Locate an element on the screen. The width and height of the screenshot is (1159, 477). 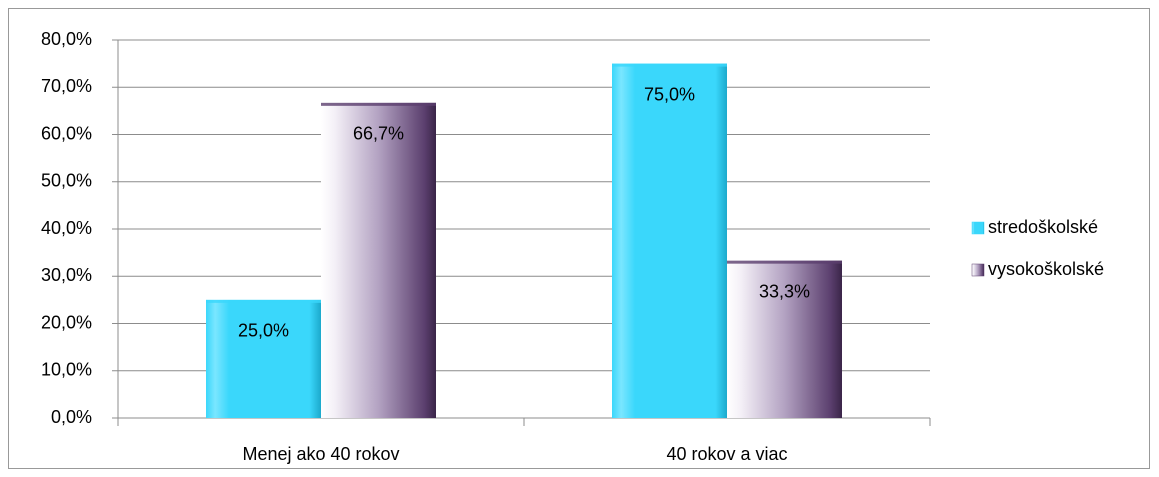
x-tick-label: Menej ako 40 rokov is located at coordinates (320, 454).